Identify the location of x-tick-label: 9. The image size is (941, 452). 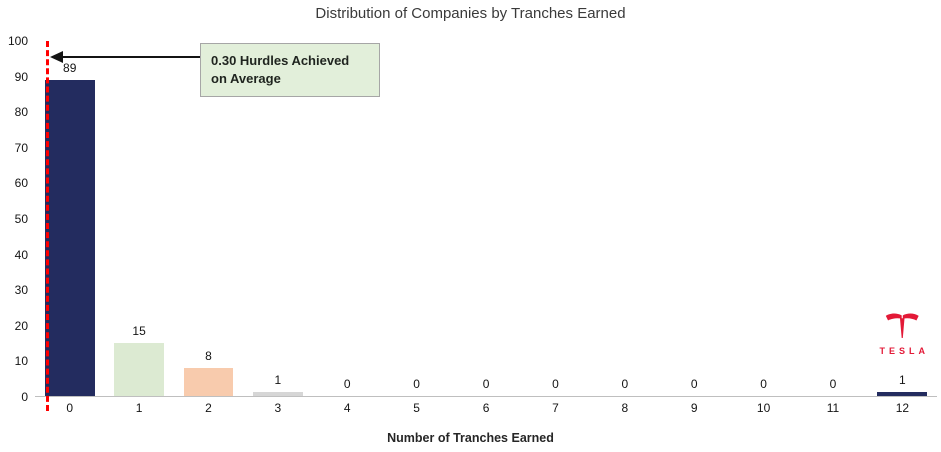
(694, 408).